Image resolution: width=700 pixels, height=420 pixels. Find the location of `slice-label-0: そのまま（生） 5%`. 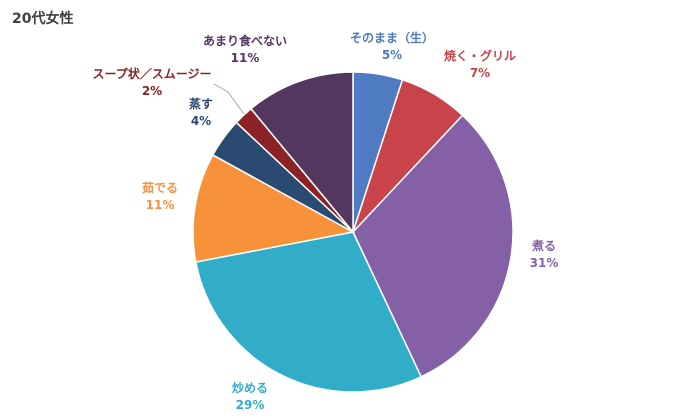

slice-label-0: そのまま（生） 5% is located at coordinates (392, 46).